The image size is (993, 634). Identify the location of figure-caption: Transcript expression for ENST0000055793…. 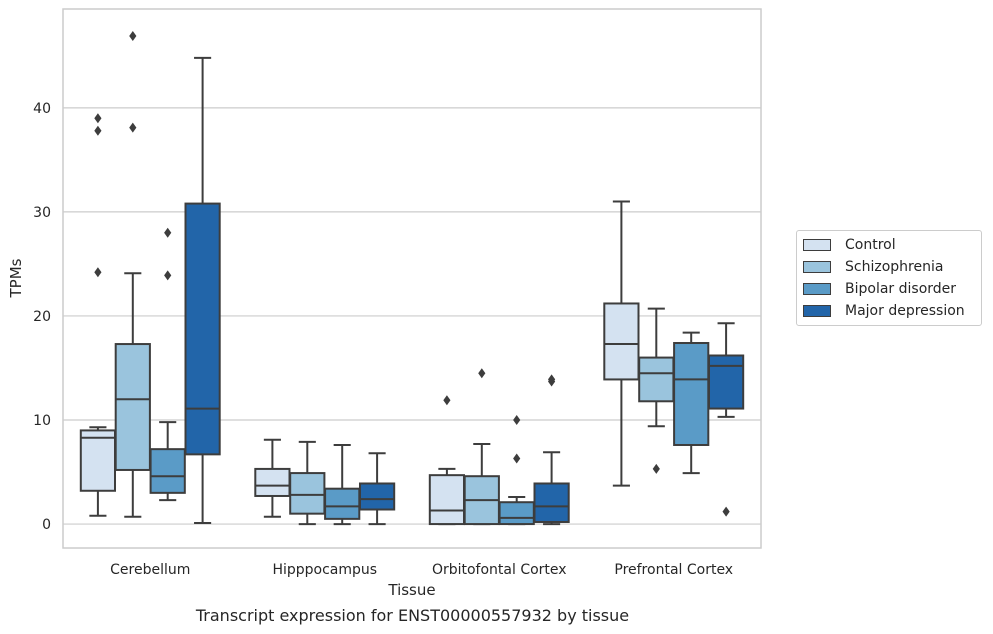
(412, 615).